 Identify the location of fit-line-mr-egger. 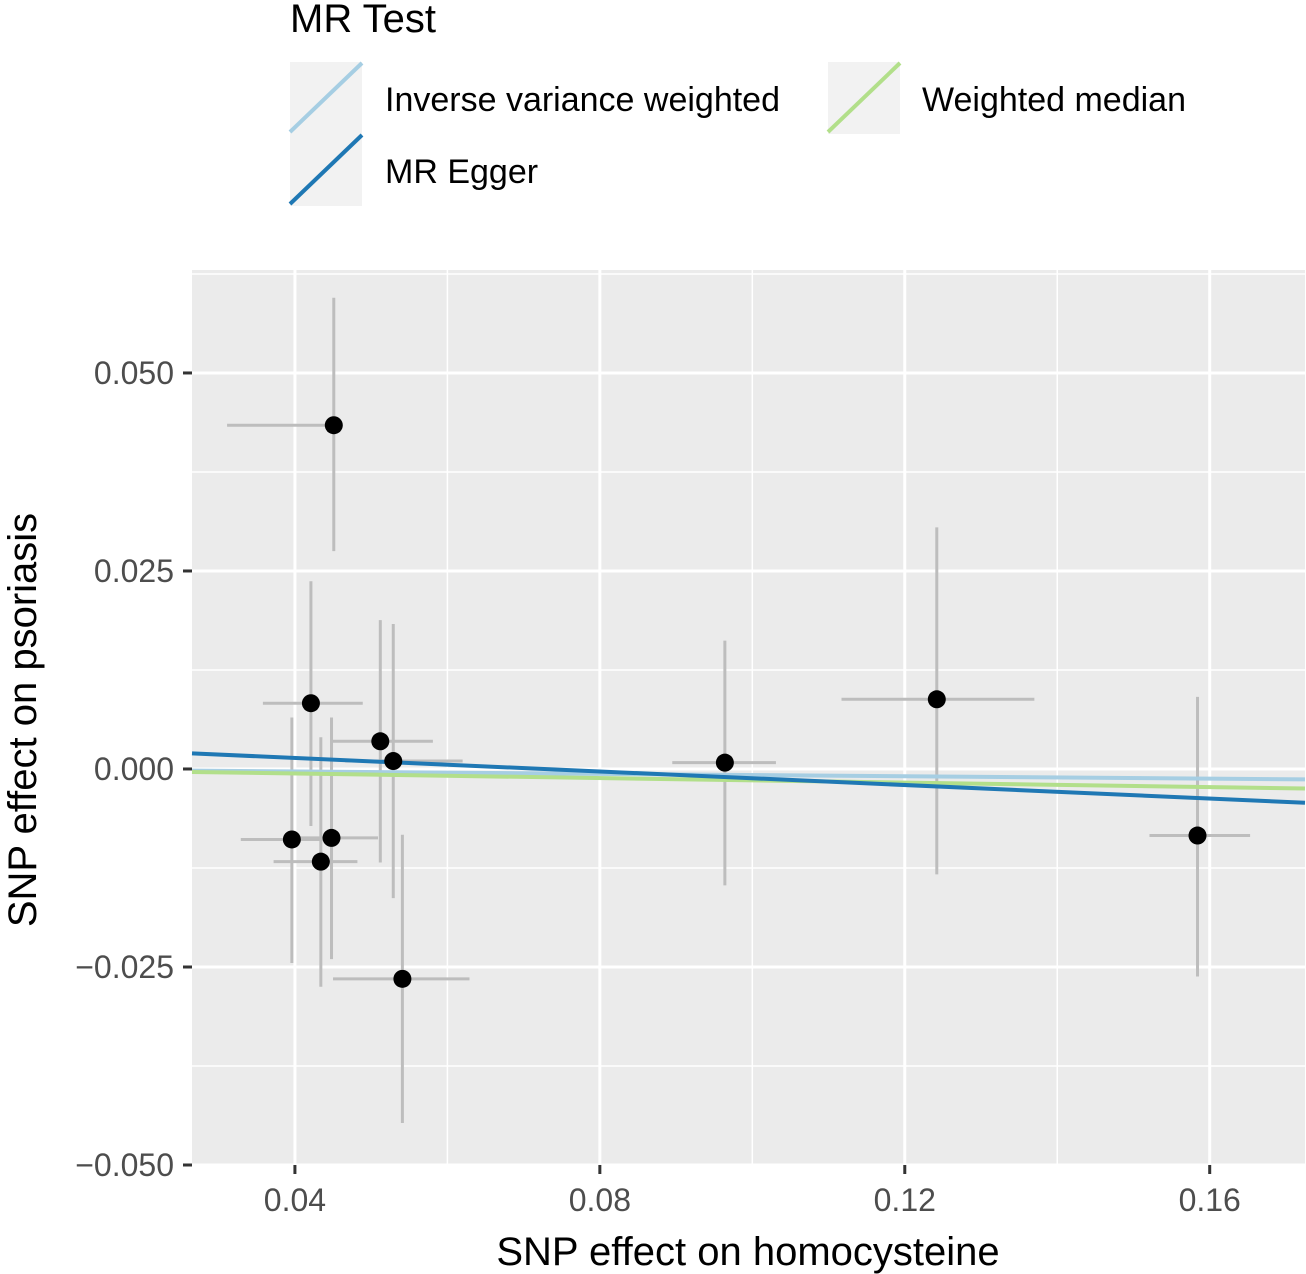
(748, 778).